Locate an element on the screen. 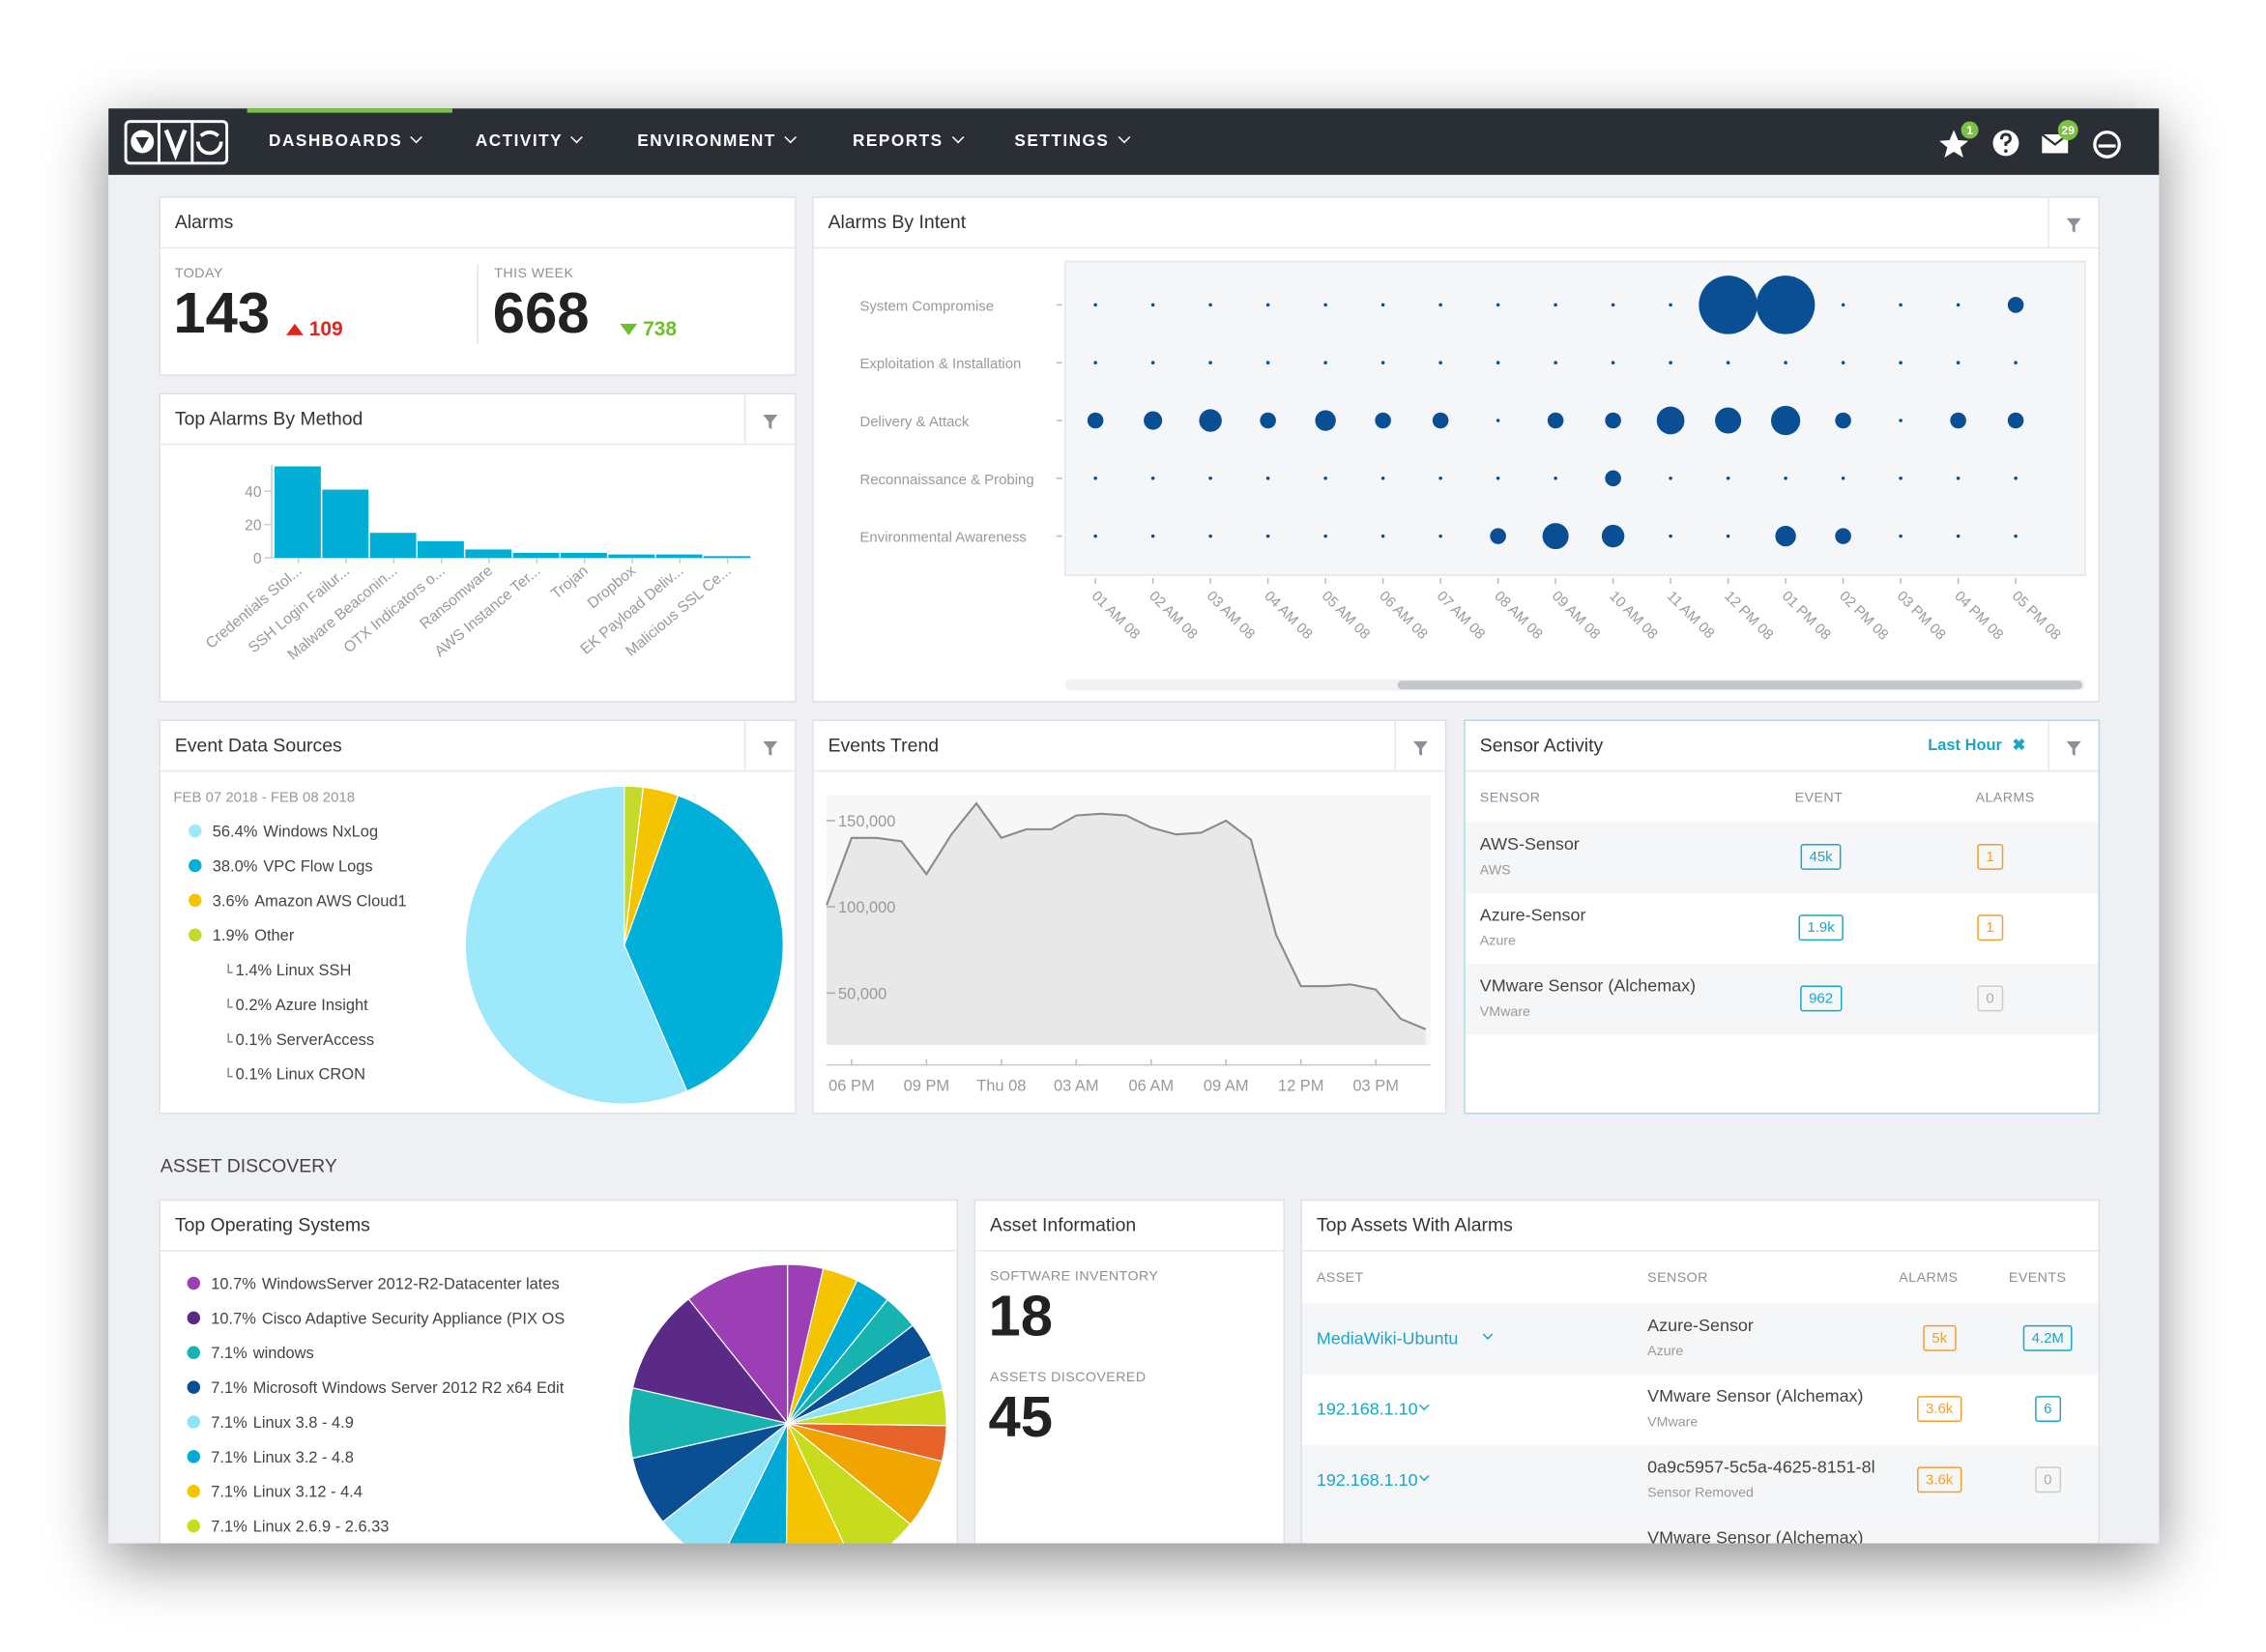  sensor-name: AWS-Sensor is located at coordinates (1529, 844).